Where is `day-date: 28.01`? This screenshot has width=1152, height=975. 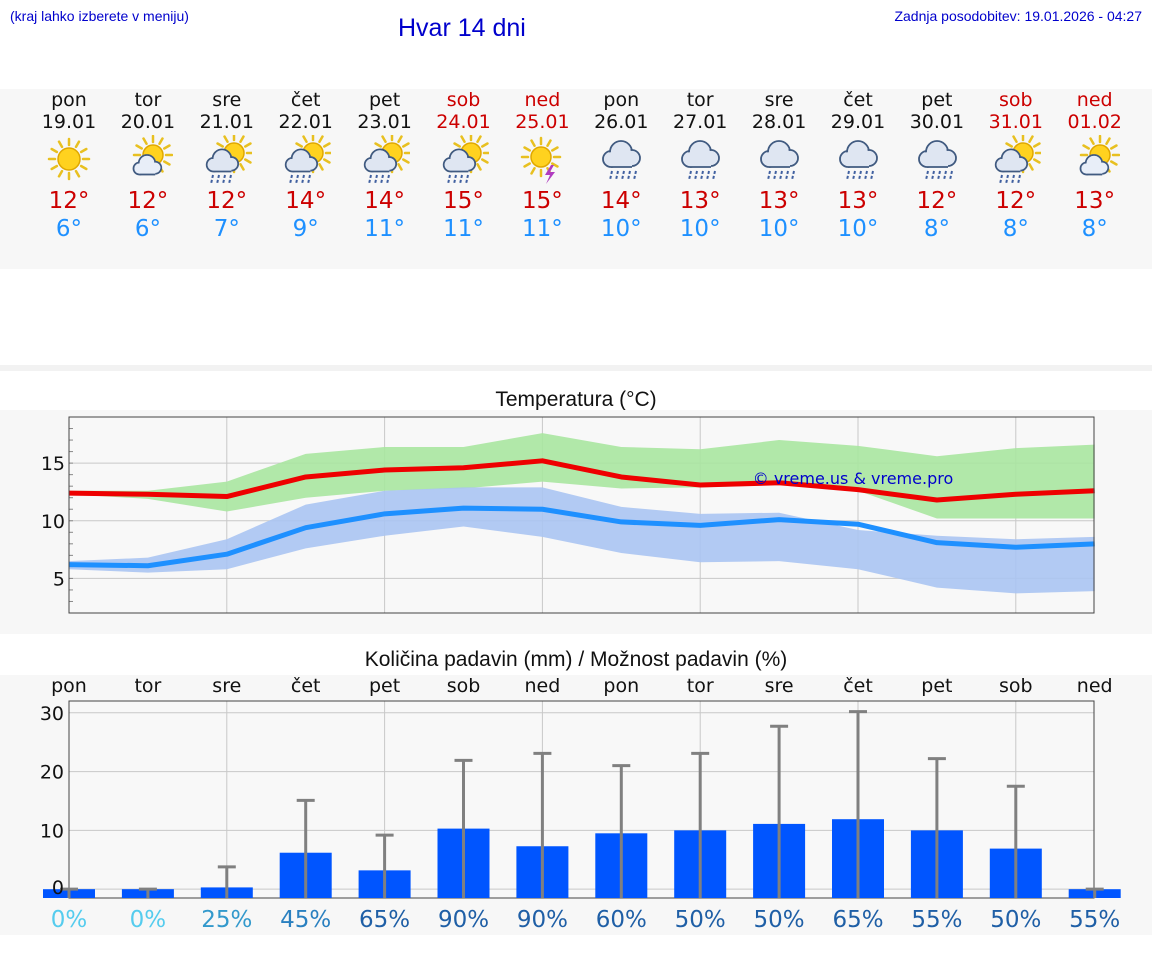
day-date: 28.01 is located at coordinates (779, 122).